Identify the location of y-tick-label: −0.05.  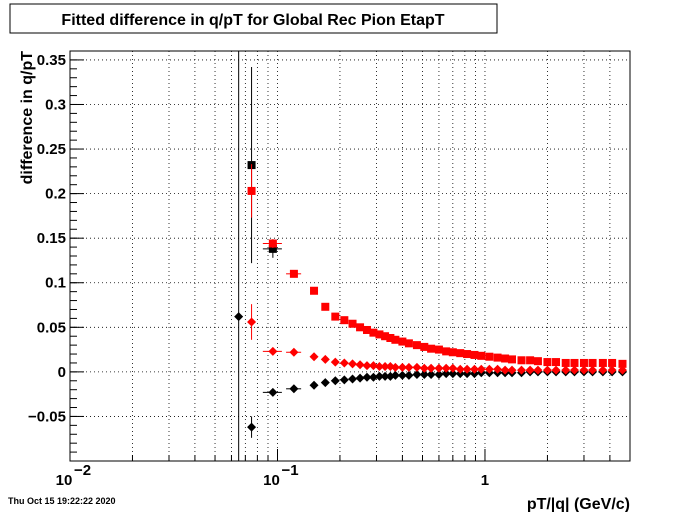
(47, 416).